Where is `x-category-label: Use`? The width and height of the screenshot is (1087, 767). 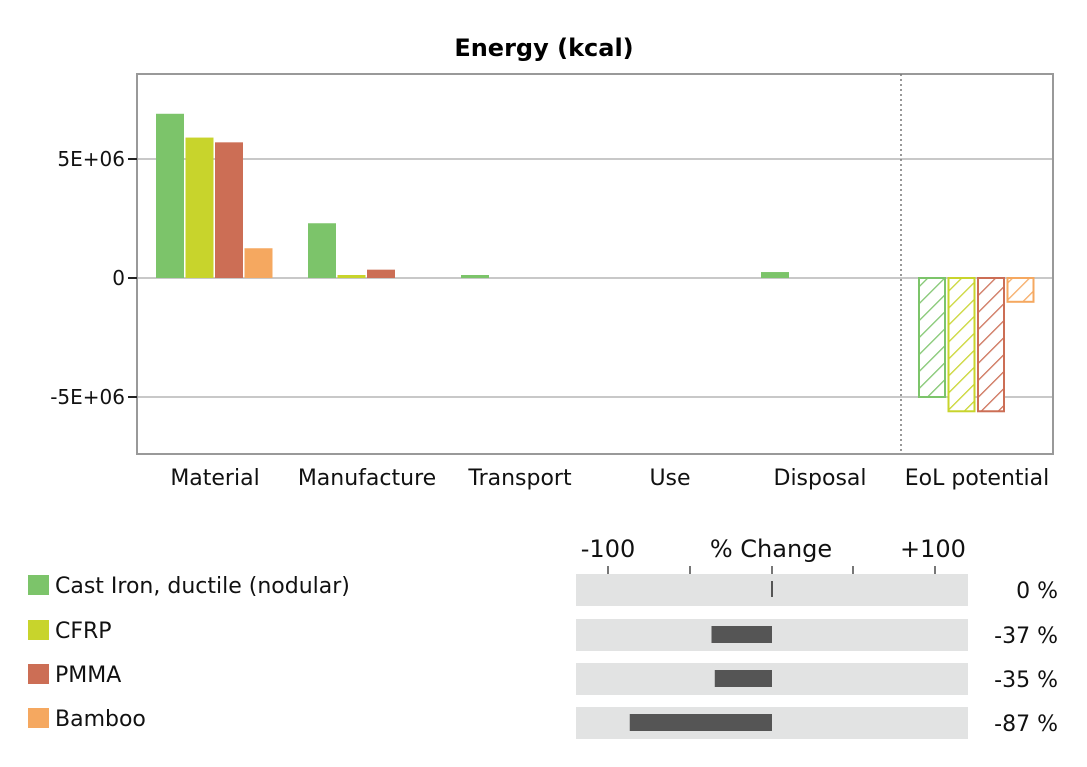
x-category-label: Use is located at coordinates (669, 478).